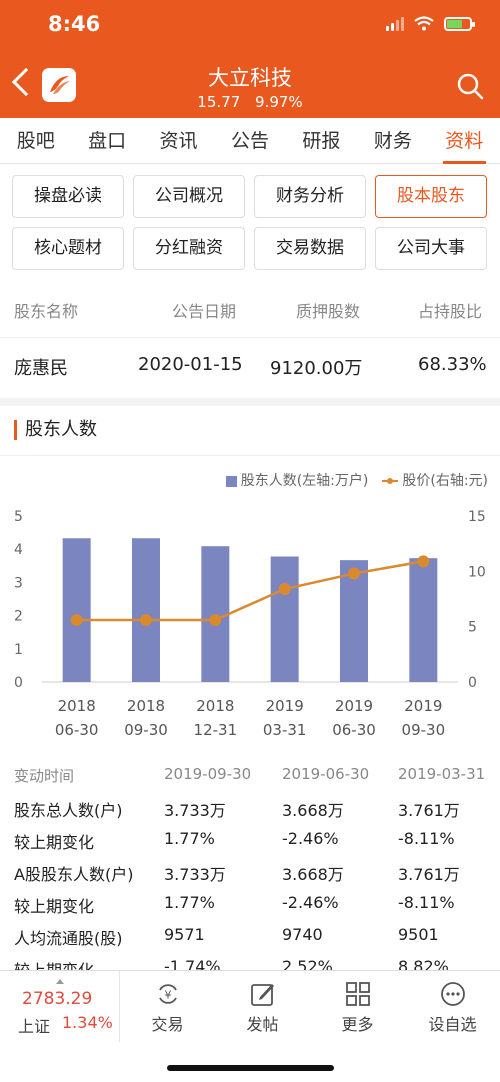 This screenshot has height=1082, width=500. I want to click on more-button: 更多, so click(357, 1006).